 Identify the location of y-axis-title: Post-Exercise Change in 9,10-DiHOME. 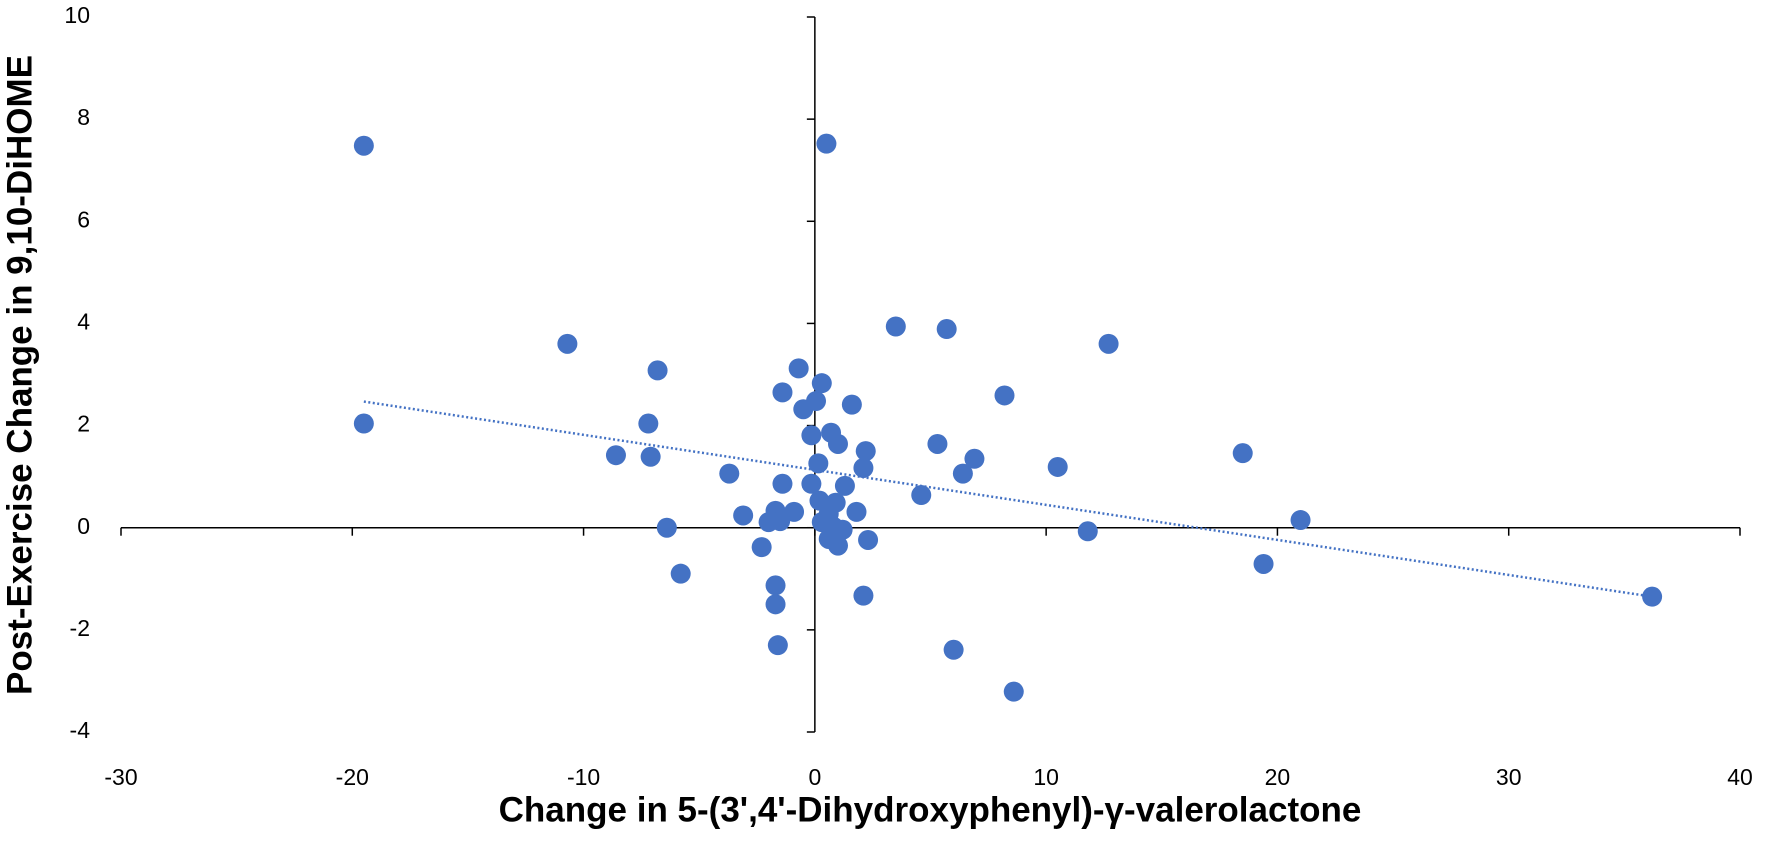
(19, 375).